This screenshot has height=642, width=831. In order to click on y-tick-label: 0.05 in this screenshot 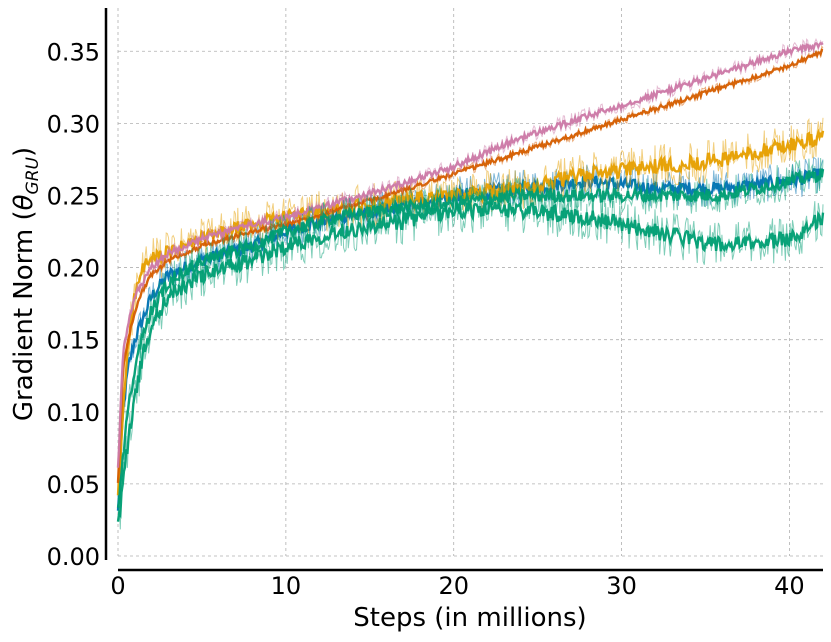, I will do `click(73, 485)`.